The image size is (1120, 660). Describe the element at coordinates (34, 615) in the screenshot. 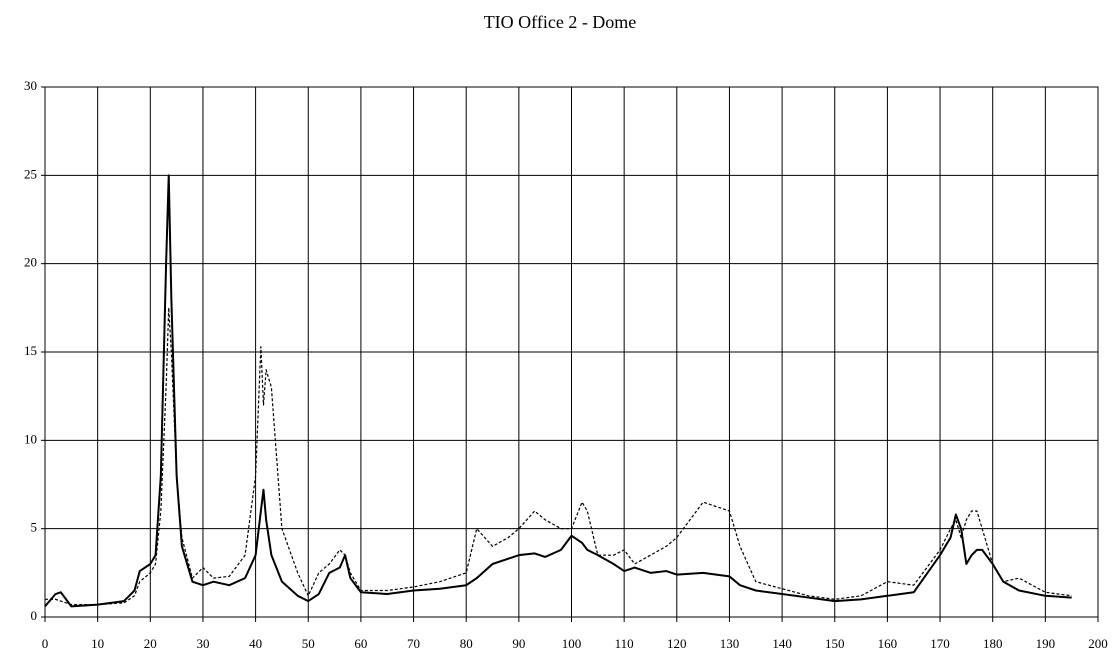

I see `y-tick-label: 0` at that location.